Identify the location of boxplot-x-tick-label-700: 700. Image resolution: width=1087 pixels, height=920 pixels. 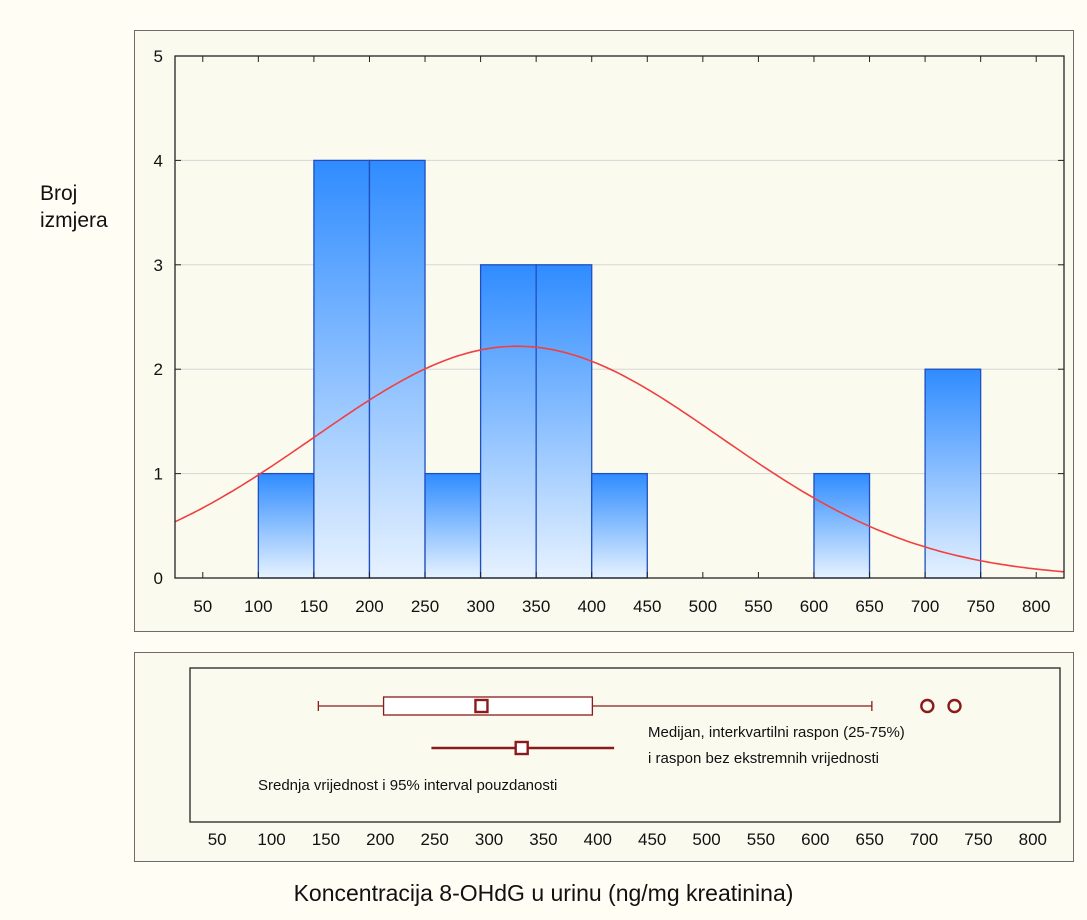
(924, 839).